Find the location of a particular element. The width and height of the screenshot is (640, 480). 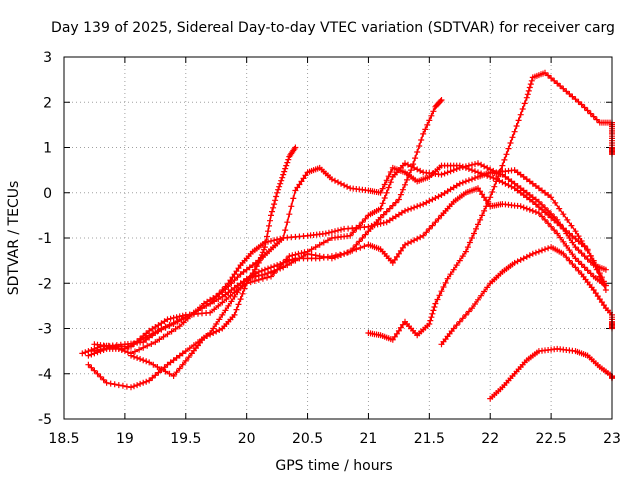

y-tick-label: -3 is located at coordinates (45, 330).